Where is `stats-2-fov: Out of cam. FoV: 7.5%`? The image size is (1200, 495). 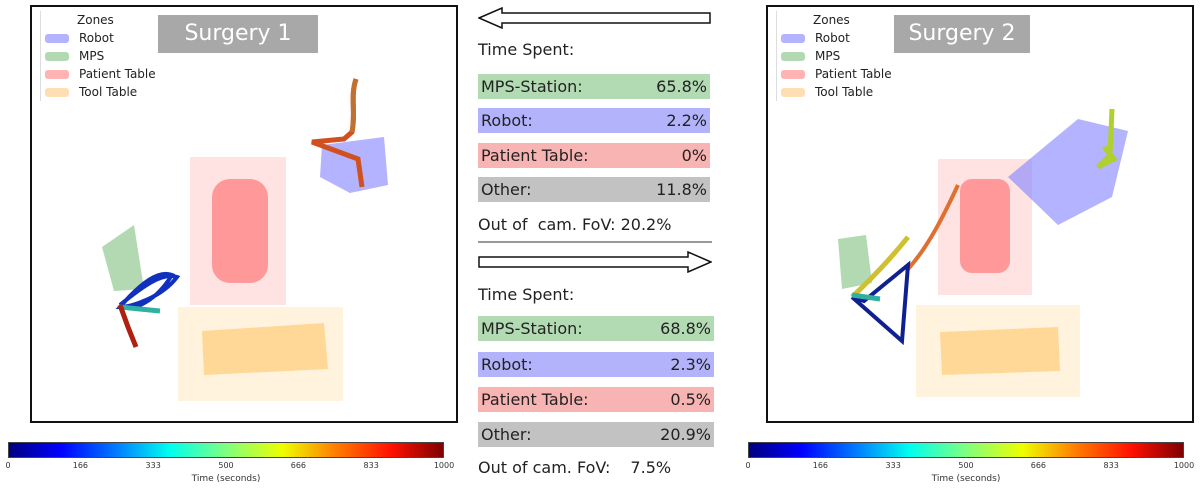
stats-2-fov: Out of cam. FoV: 7.5% is located at coordinates (575, 467).